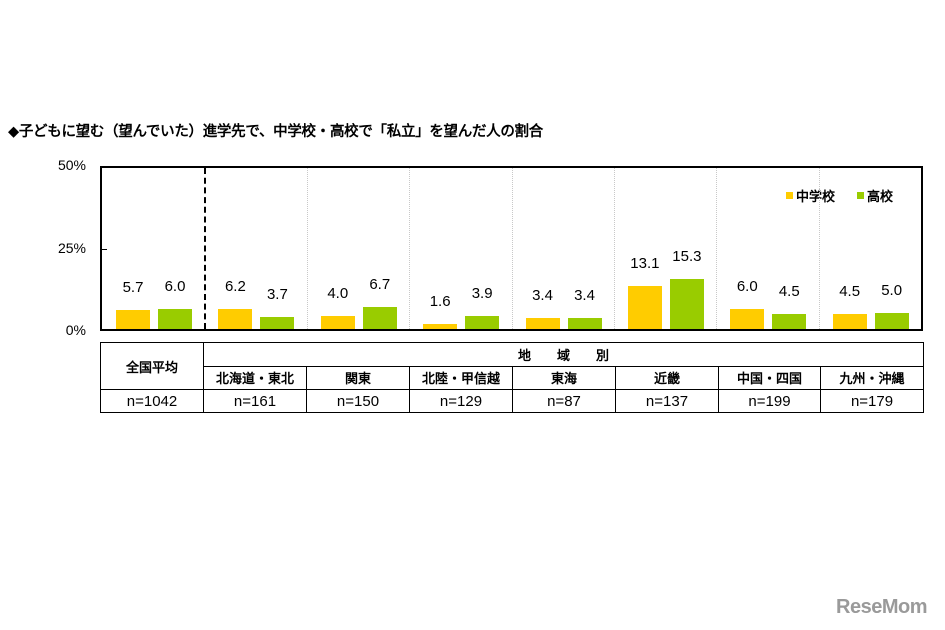  Describe the element at coordinates (881, 607) in the screenshot. I see `resemom-logo: ReseMom` at that location.